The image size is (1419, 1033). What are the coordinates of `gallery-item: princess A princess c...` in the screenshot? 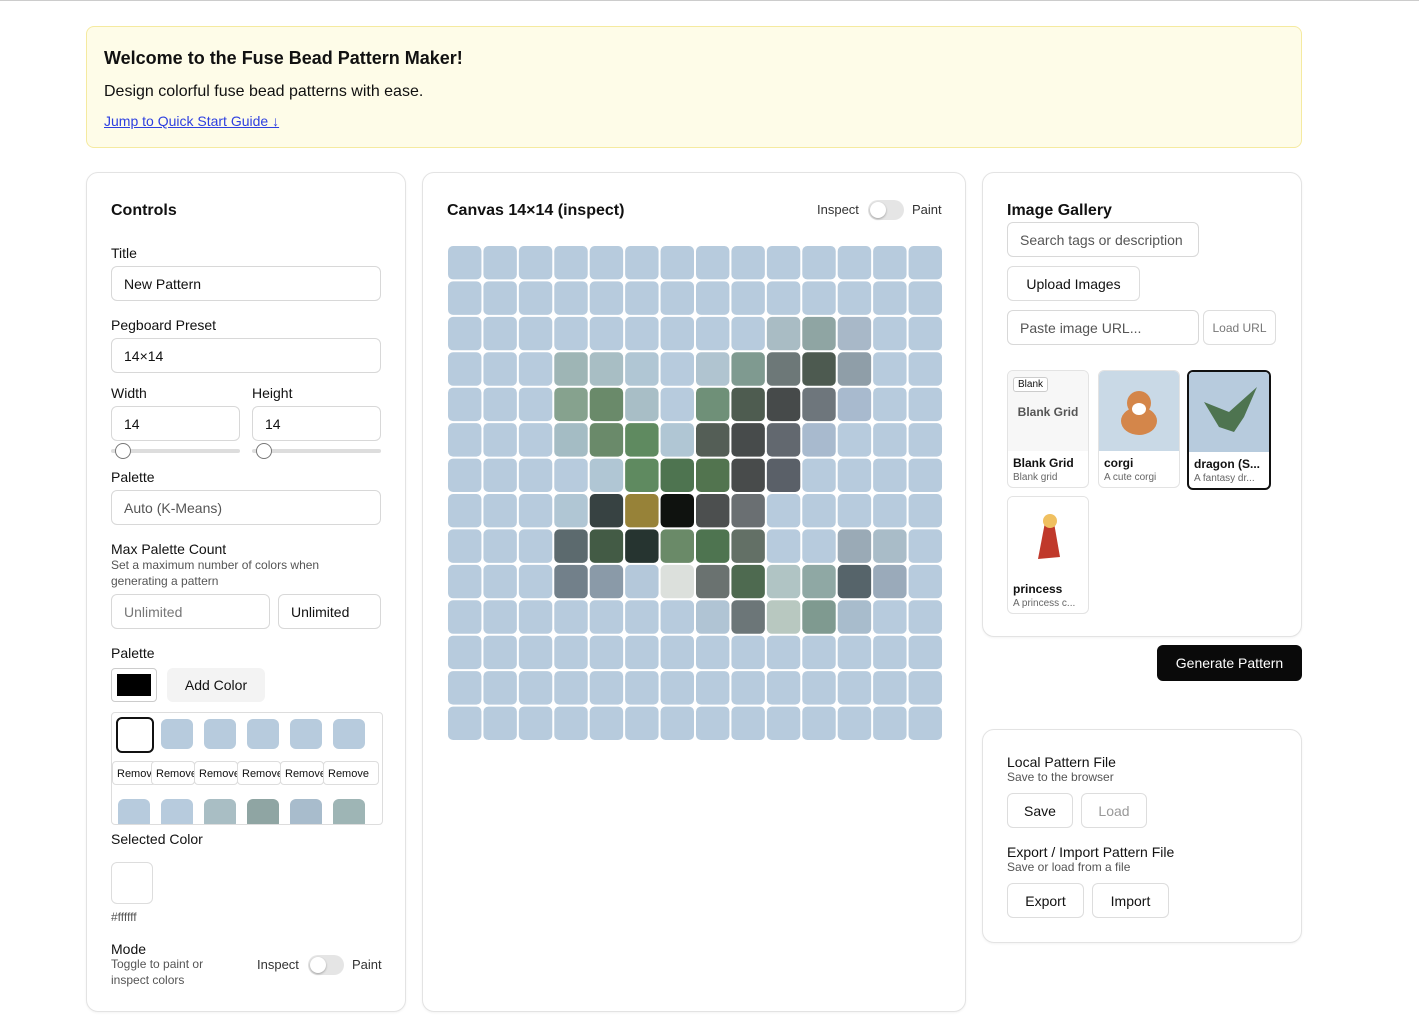 It's located at (1048, 555).